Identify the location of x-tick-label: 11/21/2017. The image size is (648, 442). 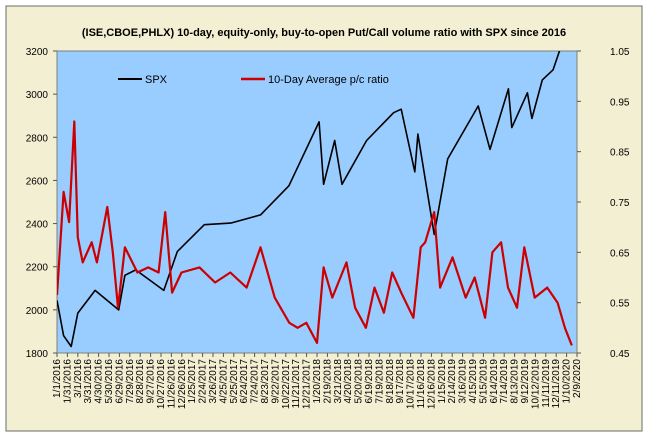
(296, 384).